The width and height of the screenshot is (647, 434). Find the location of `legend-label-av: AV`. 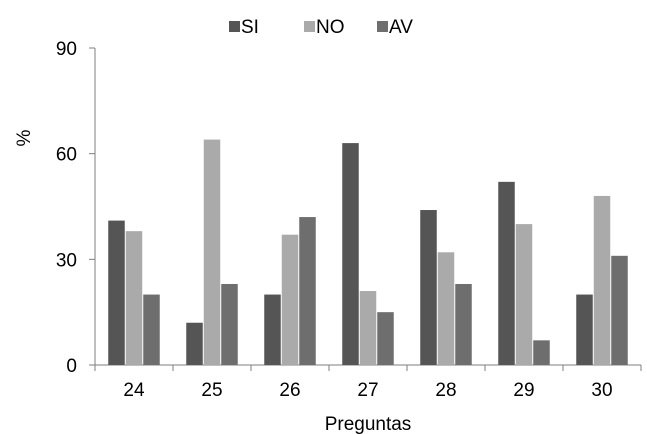

legend-label-av: AV is located at coordinates (401, 27).